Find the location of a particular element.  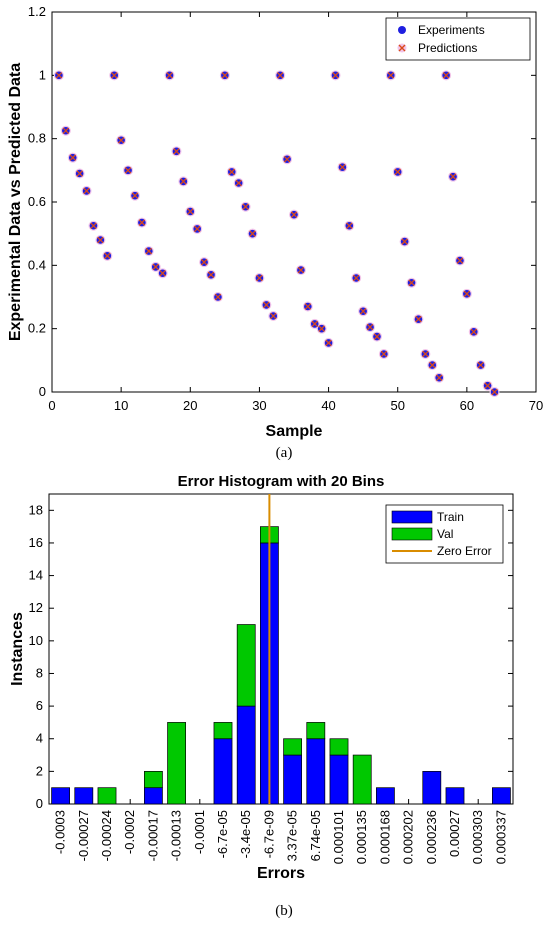

legend-experiments-marker is located at coordinates (402, 30).